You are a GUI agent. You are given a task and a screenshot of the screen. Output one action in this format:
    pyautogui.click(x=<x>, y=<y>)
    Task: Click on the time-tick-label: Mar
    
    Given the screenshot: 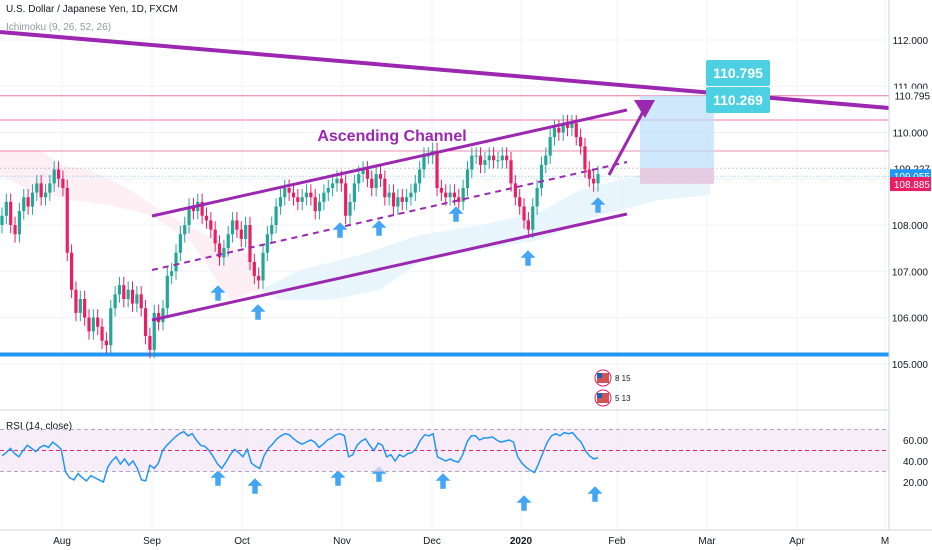 What is the action you would take?
    pyautogui.click(x=707, y=541)
    